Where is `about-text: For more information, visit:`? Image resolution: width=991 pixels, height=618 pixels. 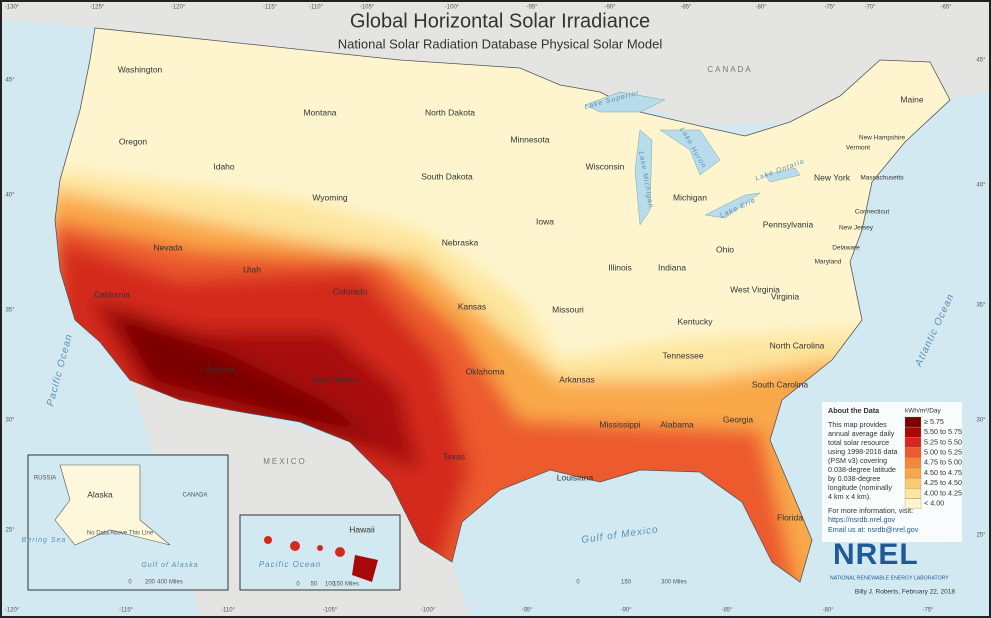
about-text: For more information, visit: is located at coordinates (870, 510).